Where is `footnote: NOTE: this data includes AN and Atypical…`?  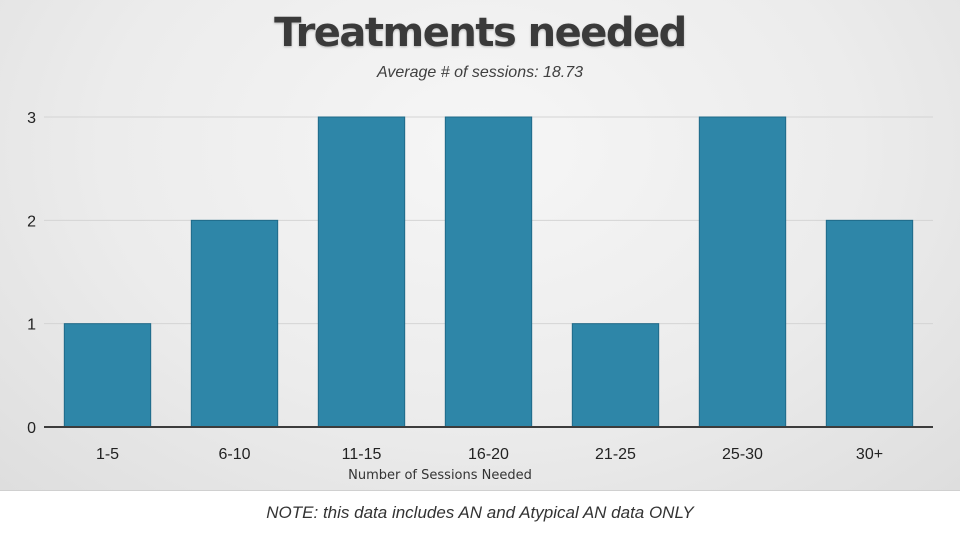 footnote: NOTE: this data includes AN and Atypical… is located at coordinates (480, 512).